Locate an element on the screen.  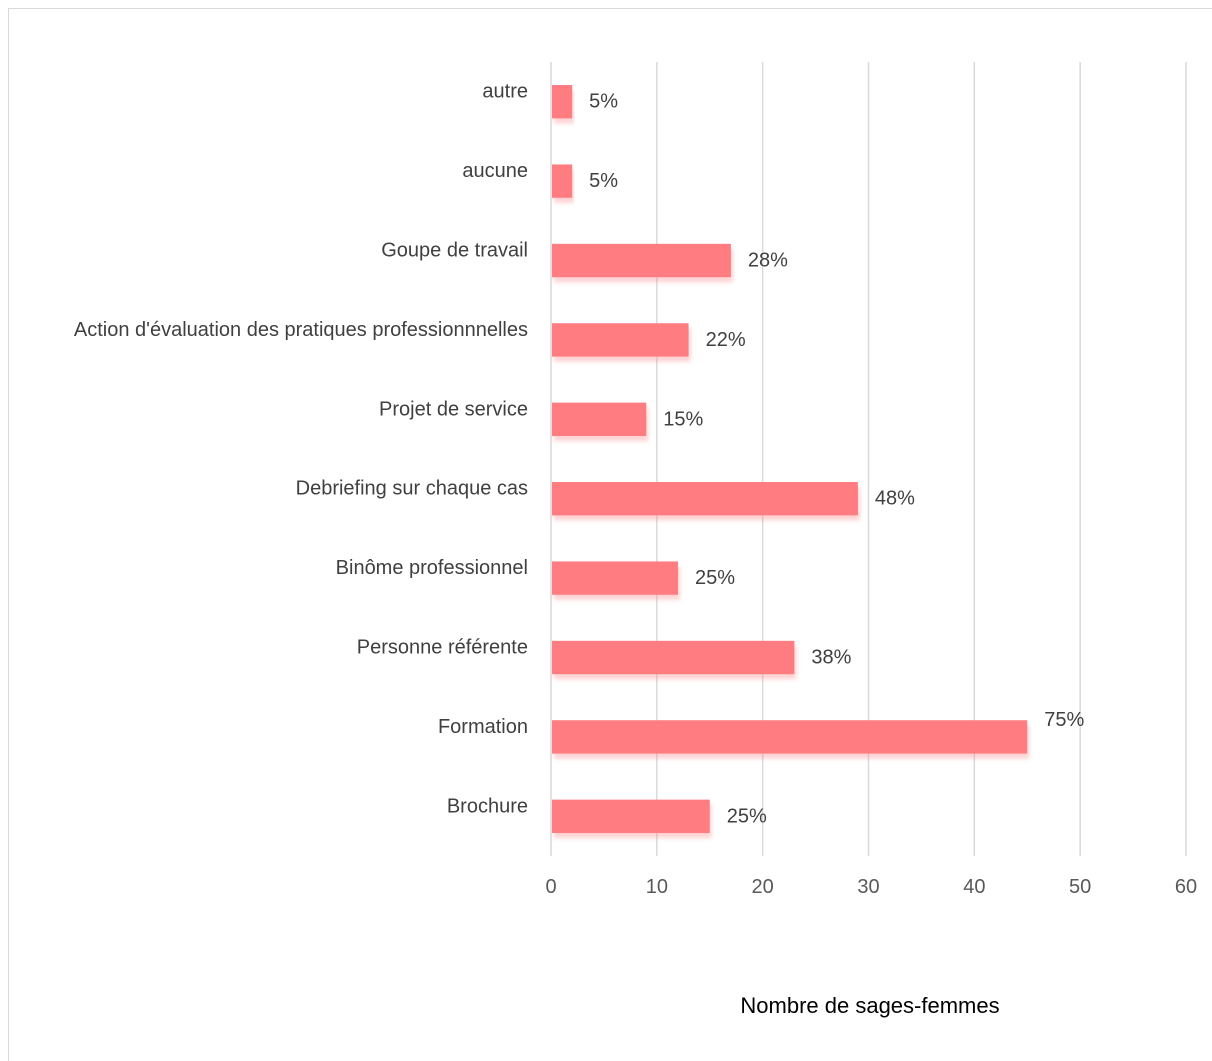
data-label: 15% is located at coordinates (683, 419).